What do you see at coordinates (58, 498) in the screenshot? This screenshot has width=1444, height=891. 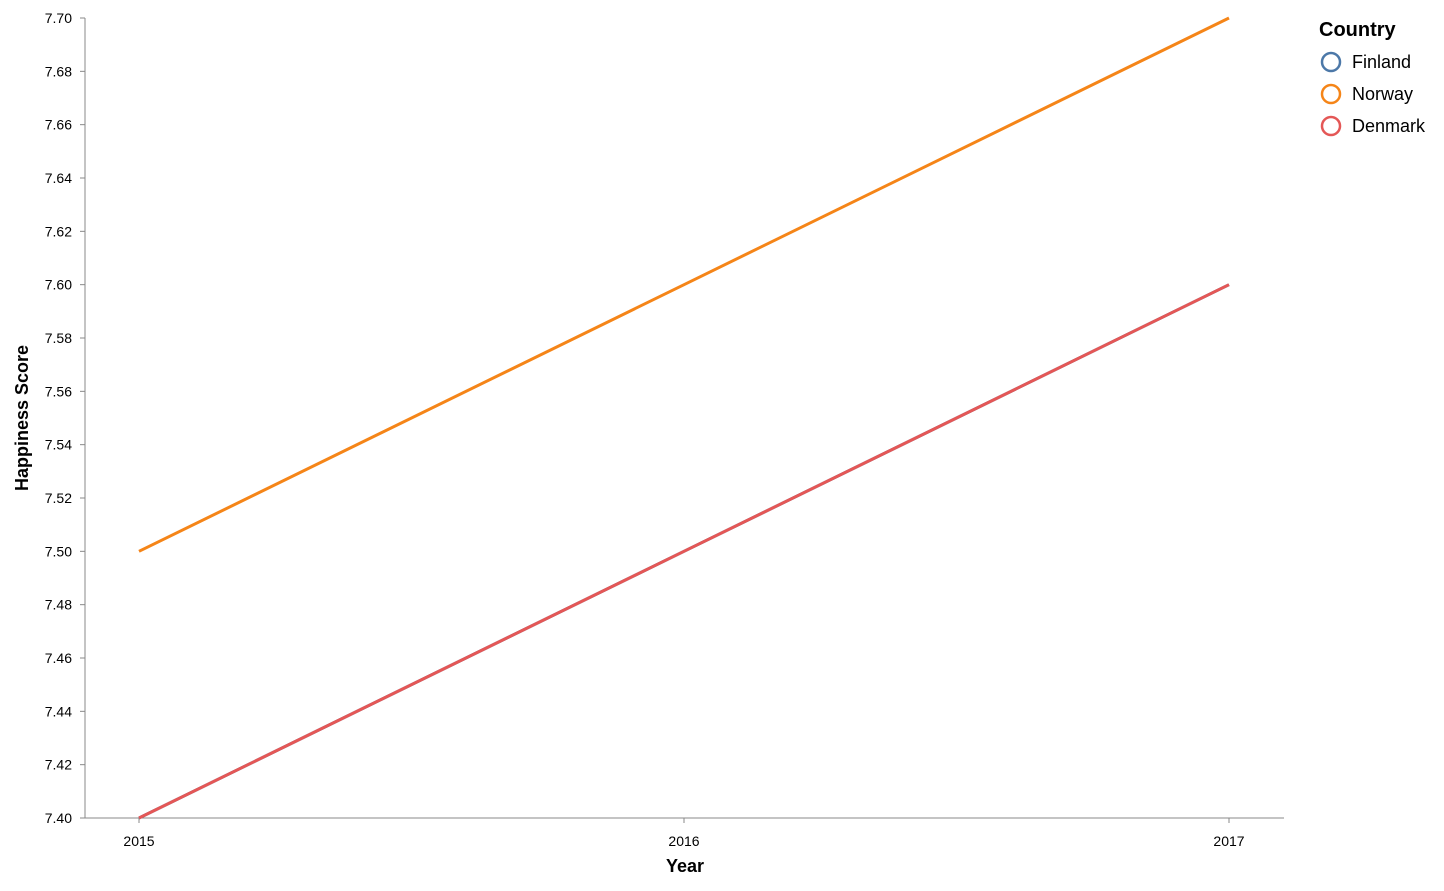 I see `y-tick-label: 7.52` at bounding box center [58, 498].